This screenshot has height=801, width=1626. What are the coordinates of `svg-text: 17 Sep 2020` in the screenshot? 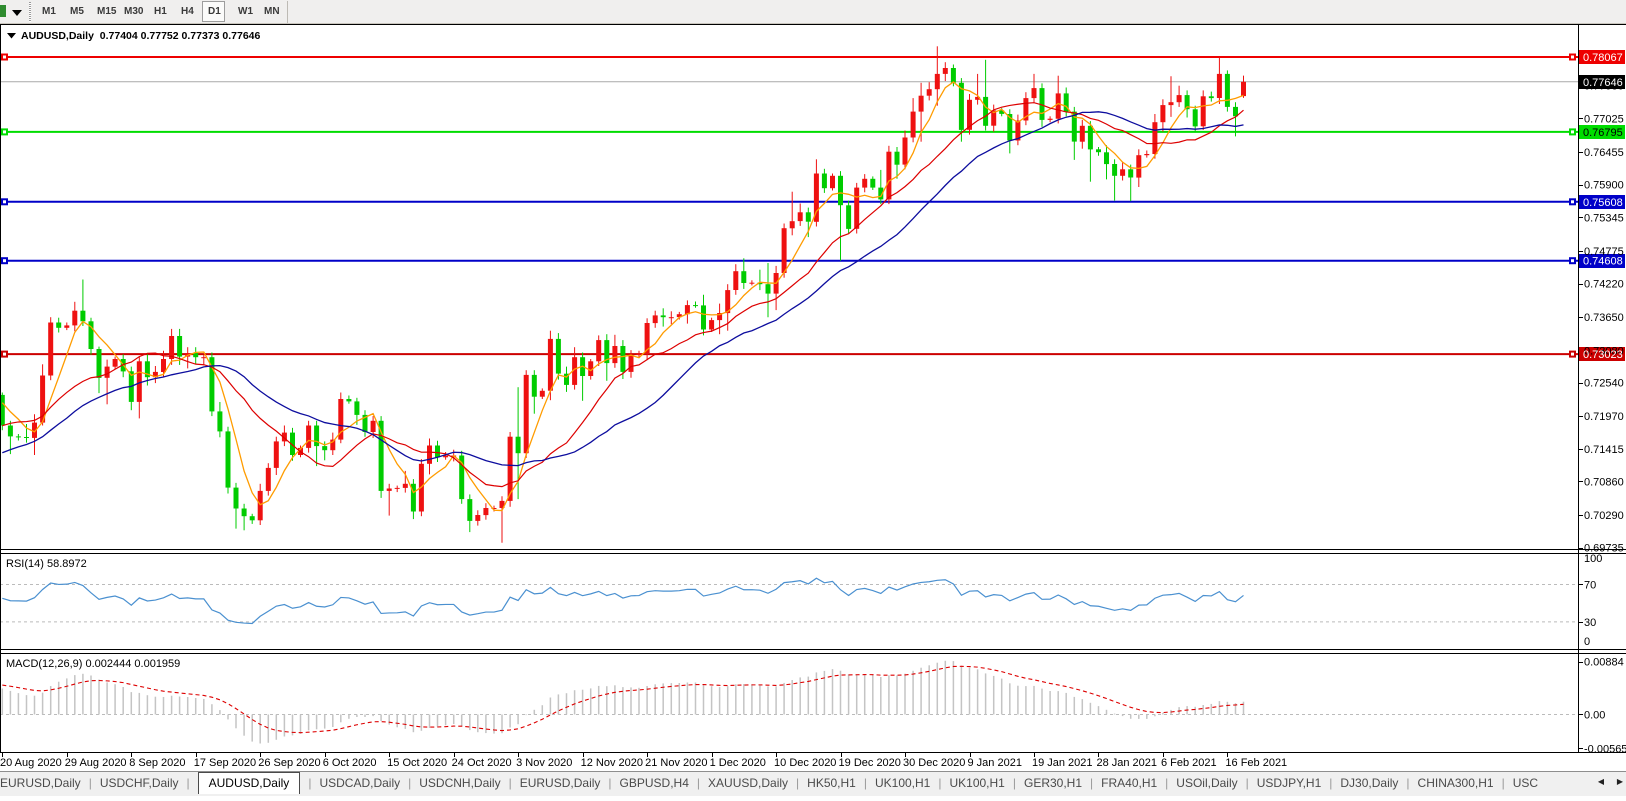 It's located at (225, 763).